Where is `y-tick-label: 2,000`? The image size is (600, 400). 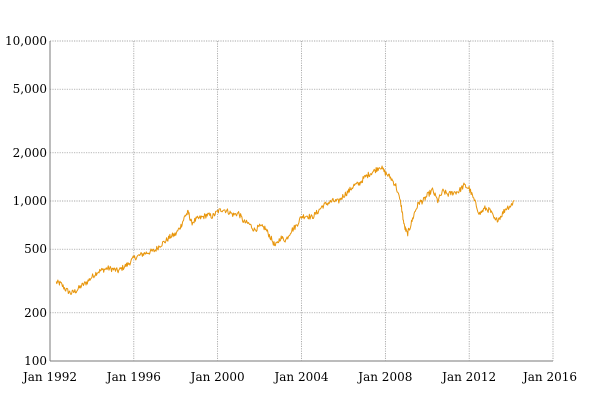 y-tick-label: 2,000 is located at coordinates (30, 153).